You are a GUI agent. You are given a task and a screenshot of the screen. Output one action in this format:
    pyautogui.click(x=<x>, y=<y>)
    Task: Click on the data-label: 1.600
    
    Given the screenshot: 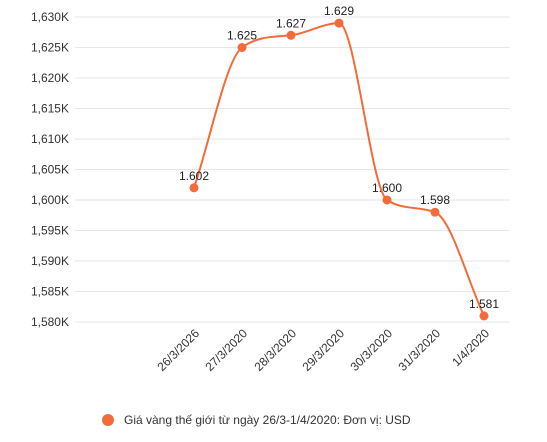 What is the action you would take?
    pyautogui.click(x=387, y=188)
    